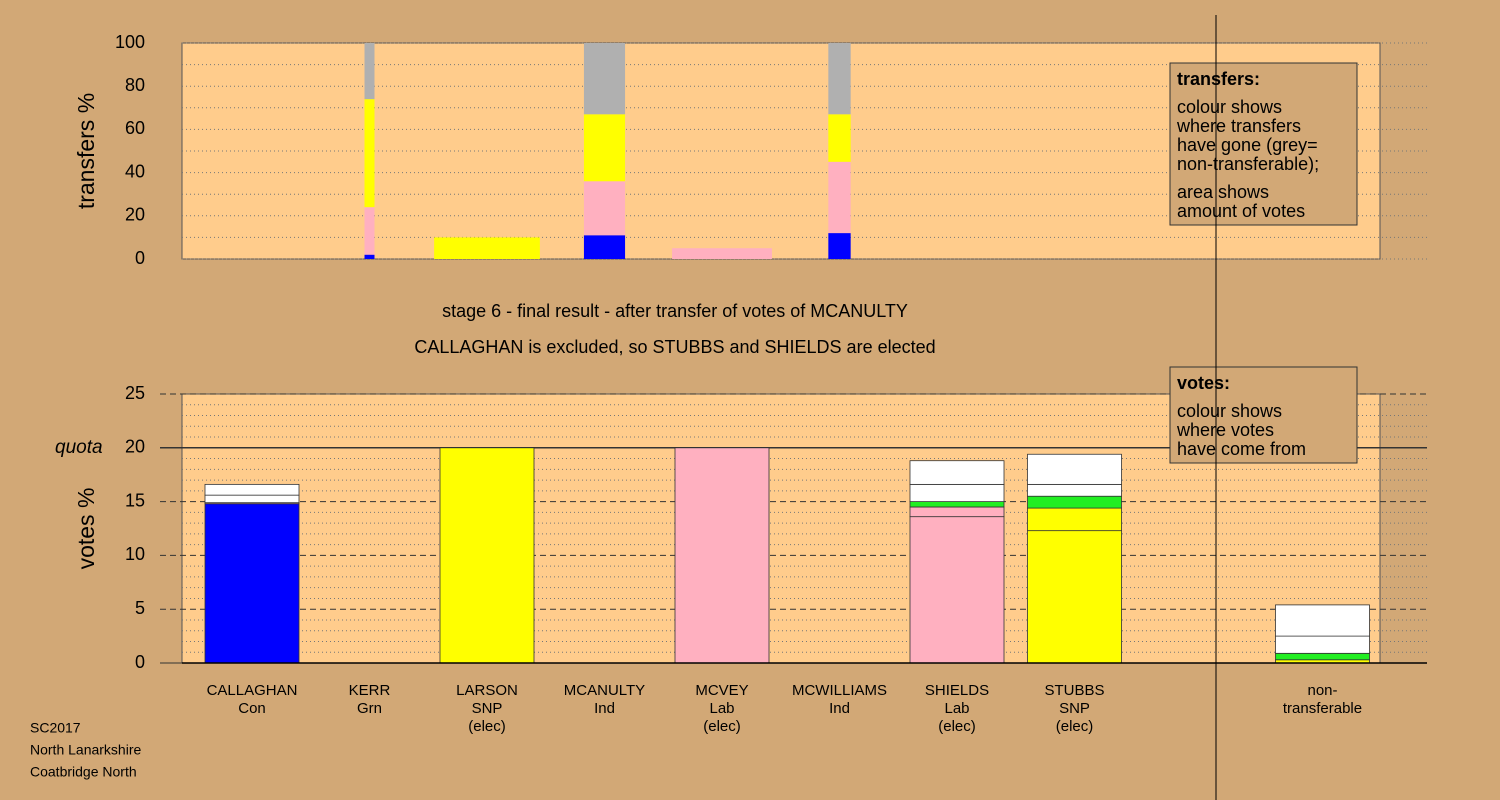 The width and height of the screenshot is (1500, 800). Describe the element at coordinates (957, 690) in the screenshot. I see `x-tick-label: SHIELDS` at that location.